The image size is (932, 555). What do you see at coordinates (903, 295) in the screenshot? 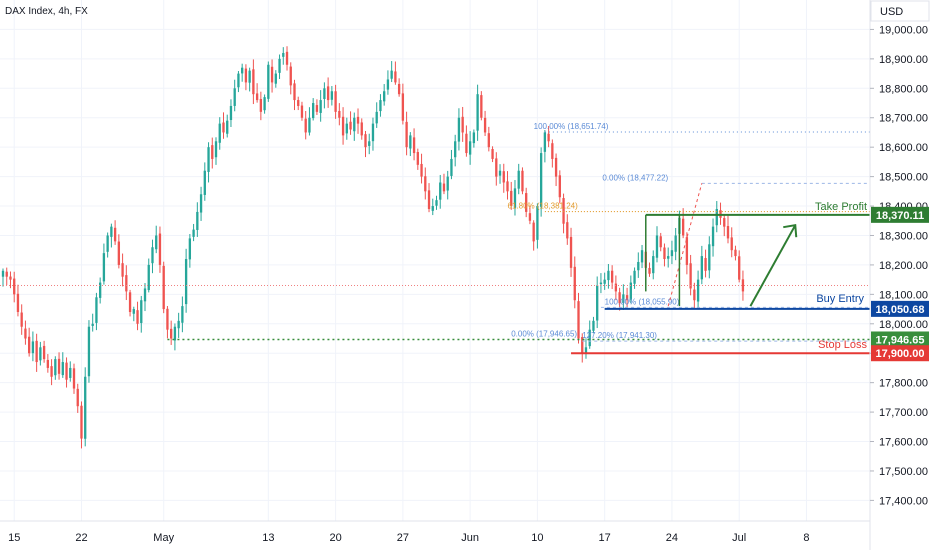
I see `y-tick-label: 18,100.00` at bounding box center [903, 295].